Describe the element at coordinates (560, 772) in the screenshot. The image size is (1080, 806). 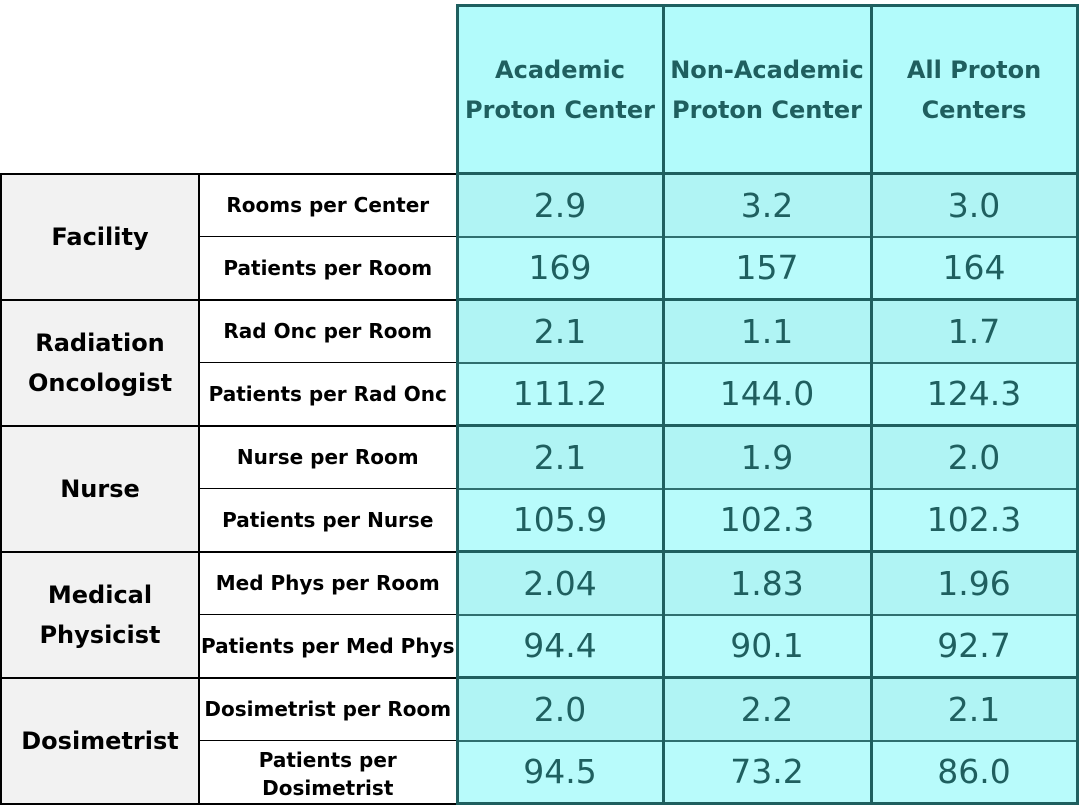
I see `value-cell: 94.5` at that location.